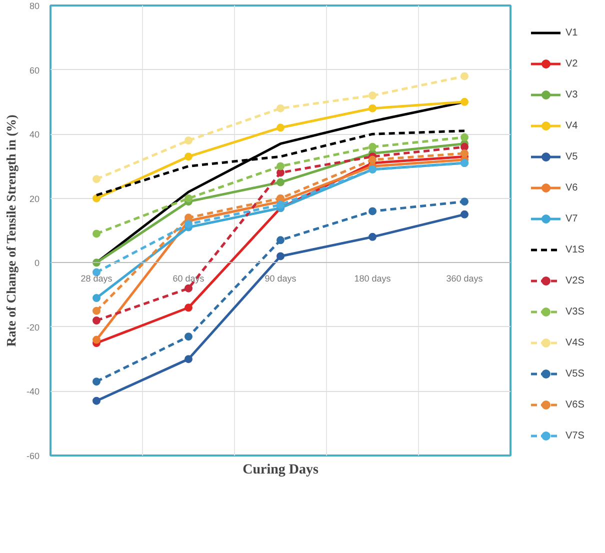  I want to click on legend-label: V2, so click(572, 63).